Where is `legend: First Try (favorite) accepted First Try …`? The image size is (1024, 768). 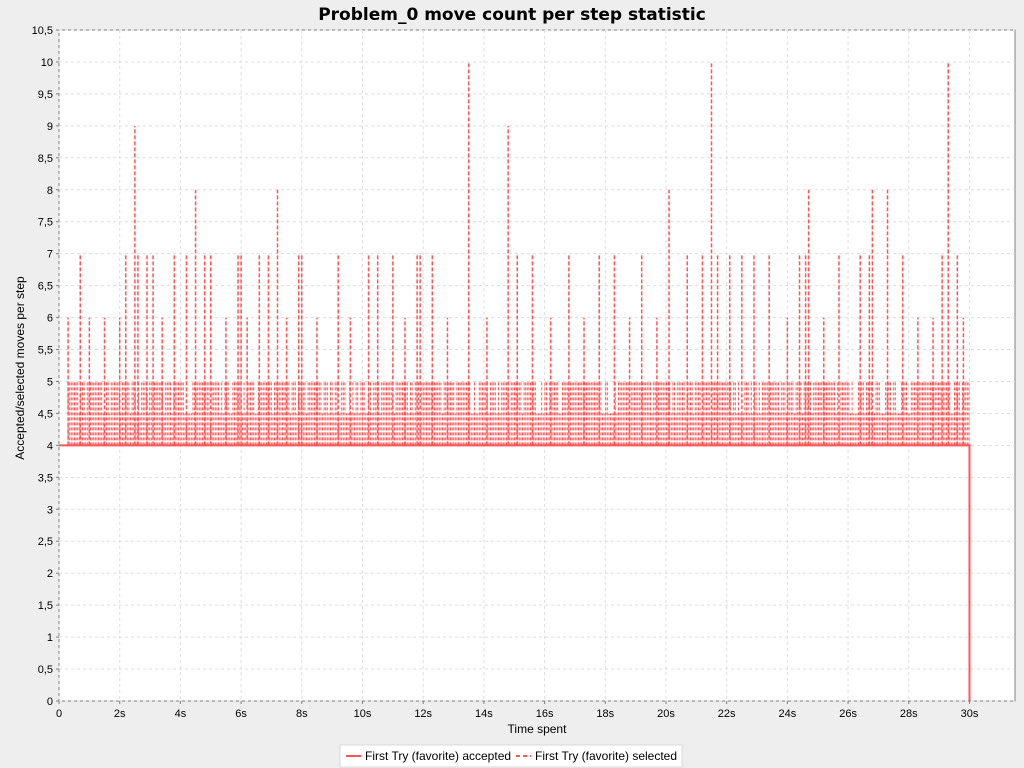
legend: First Try (favorite) accepted First Try … is located at coordinates (511, 756).